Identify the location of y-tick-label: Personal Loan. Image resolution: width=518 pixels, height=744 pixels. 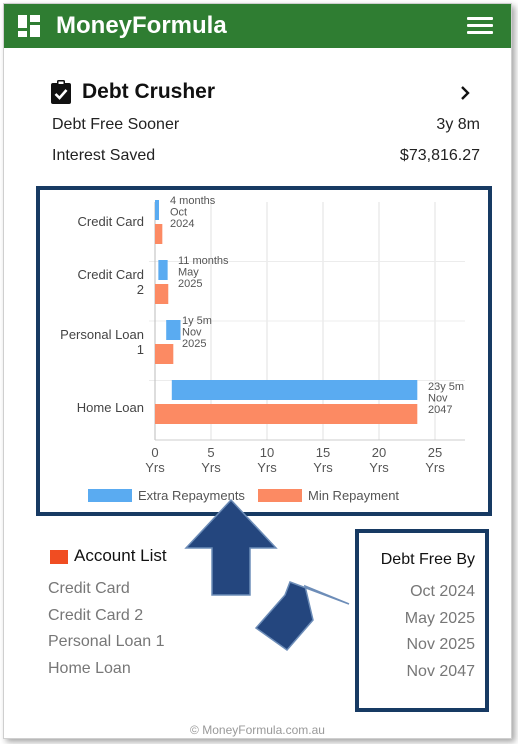
(102, 334).